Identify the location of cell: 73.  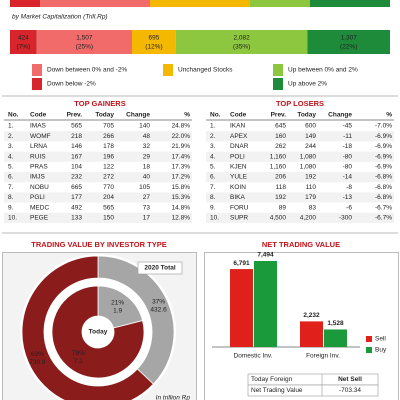
(147, 207).